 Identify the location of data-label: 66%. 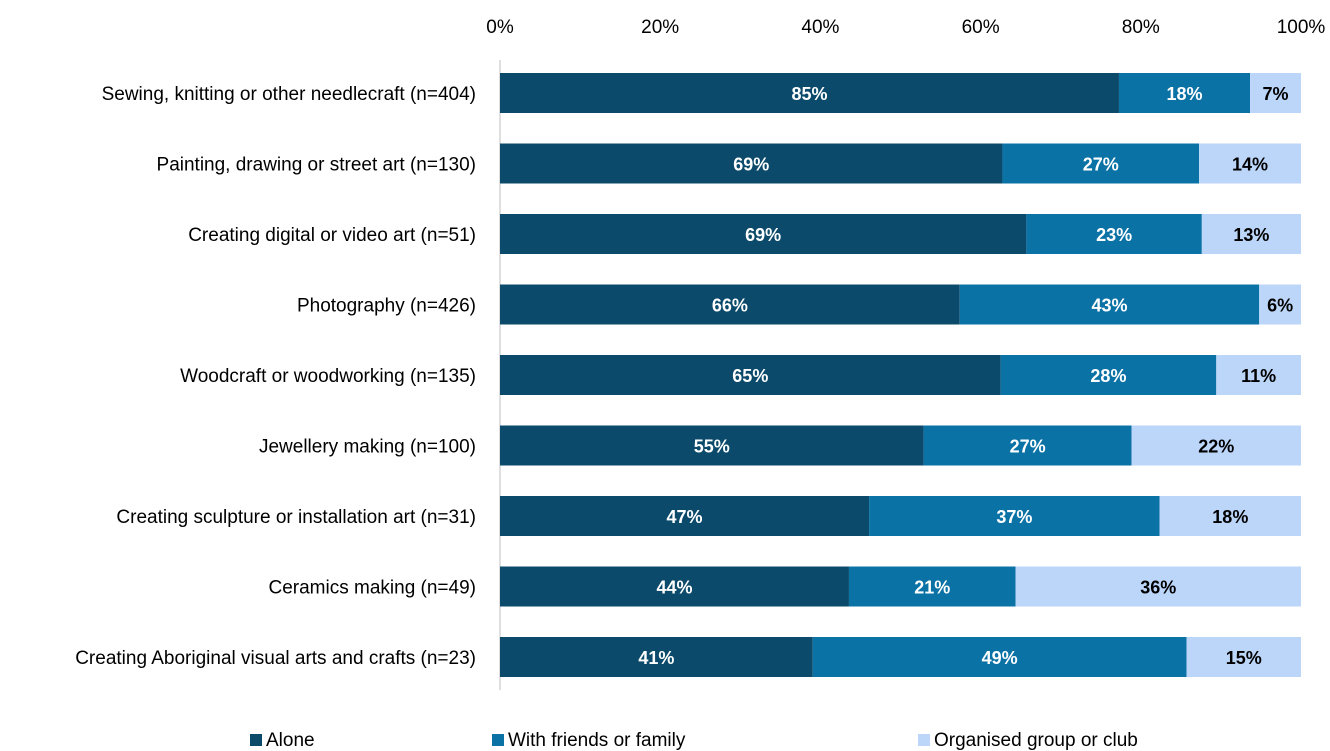
(730, 306).